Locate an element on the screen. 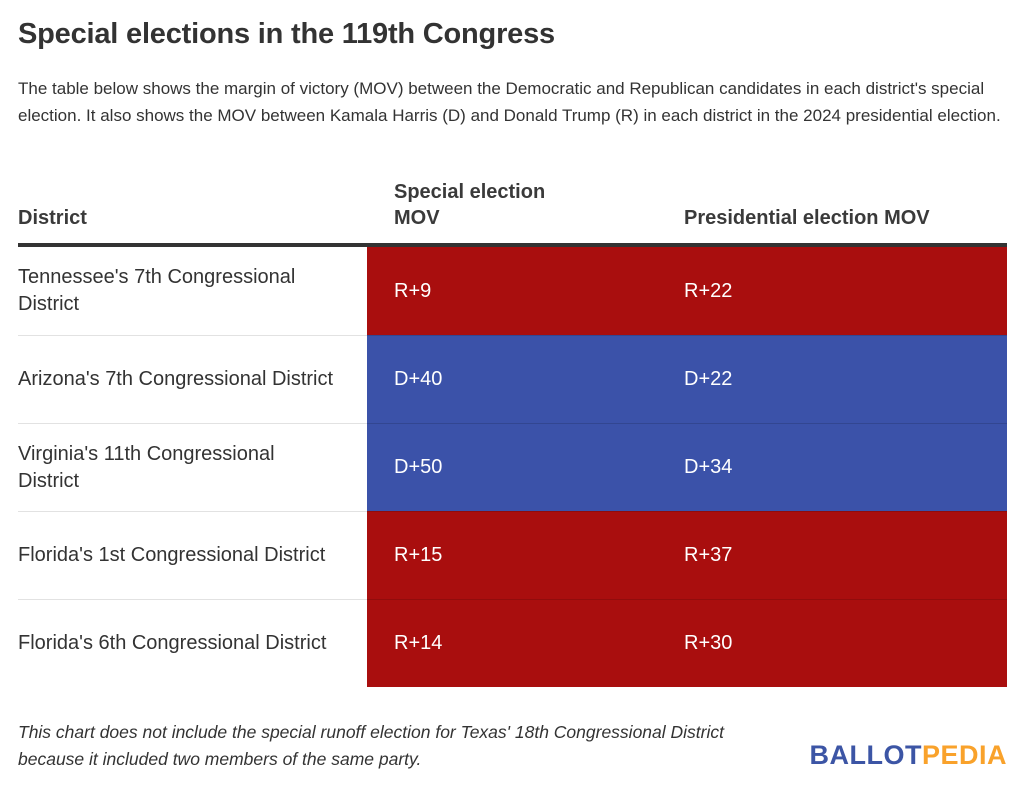 The image size is (1024, 806). ballotpedia-logo: BALLOTPEDIA is located at coordinates (908, 756).